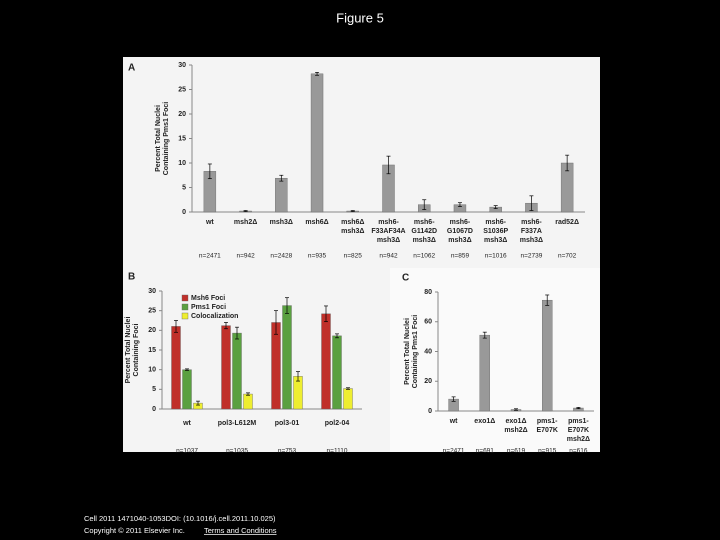 Image resolution: width=720 pixels, height=540 pixels. Describe the element at coordinates (287, 423) in the screenshot. I see `x-tick-label: pol3-01` at that location.